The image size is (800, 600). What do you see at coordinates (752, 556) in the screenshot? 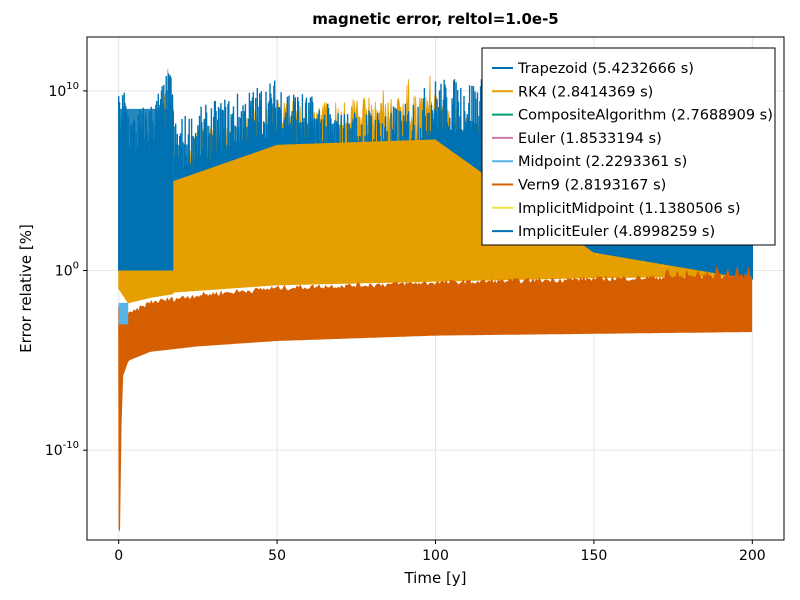
I see `x-tick-label: 200` at bounding box center [752, 556].